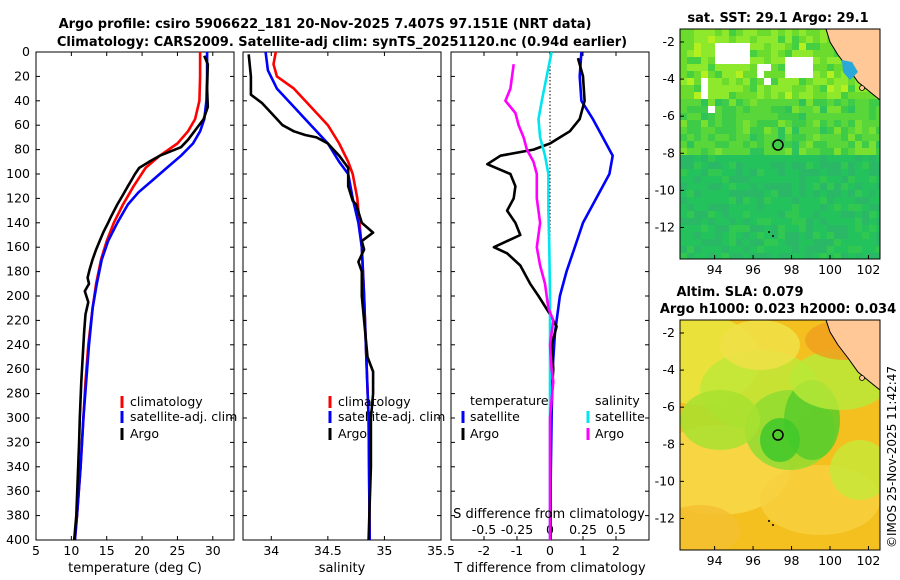 The height and width of the screenshot is (580, 900). Describe the element at coordinates (213, 550) in the screenshot. I see `x-tick-label: 30` at that location.